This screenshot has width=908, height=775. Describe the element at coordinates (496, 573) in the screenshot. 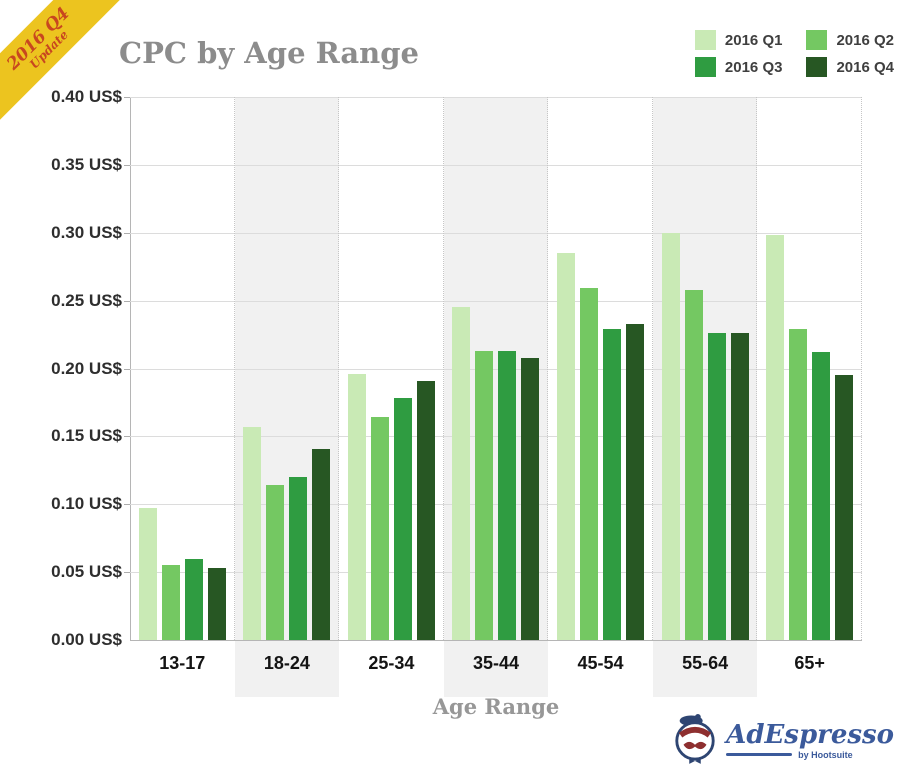

I see `gridline-0.05` at that location.